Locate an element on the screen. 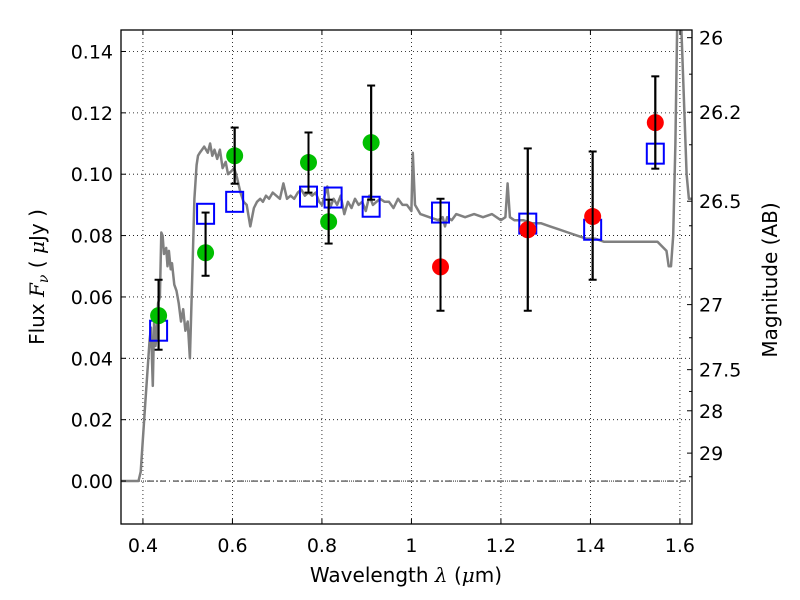 This screenshot has width=800, height=600. x-tick-label: 1 is located at coordinates (411, 546).